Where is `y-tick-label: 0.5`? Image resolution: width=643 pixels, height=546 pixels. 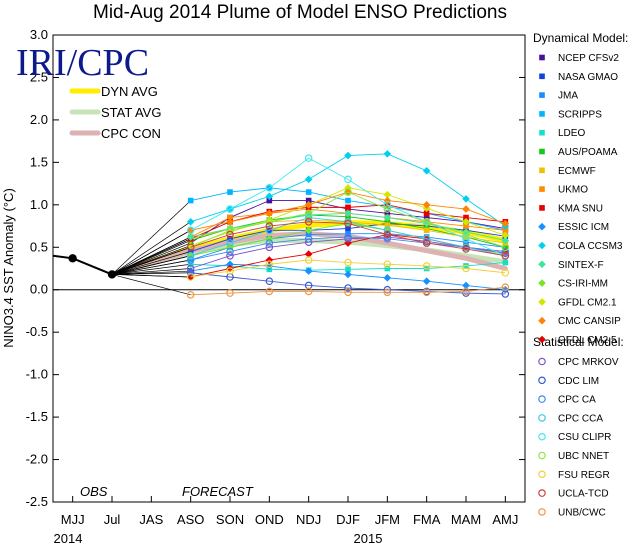 y-tick-label: 0.5 is located at coordinates (39, 246).